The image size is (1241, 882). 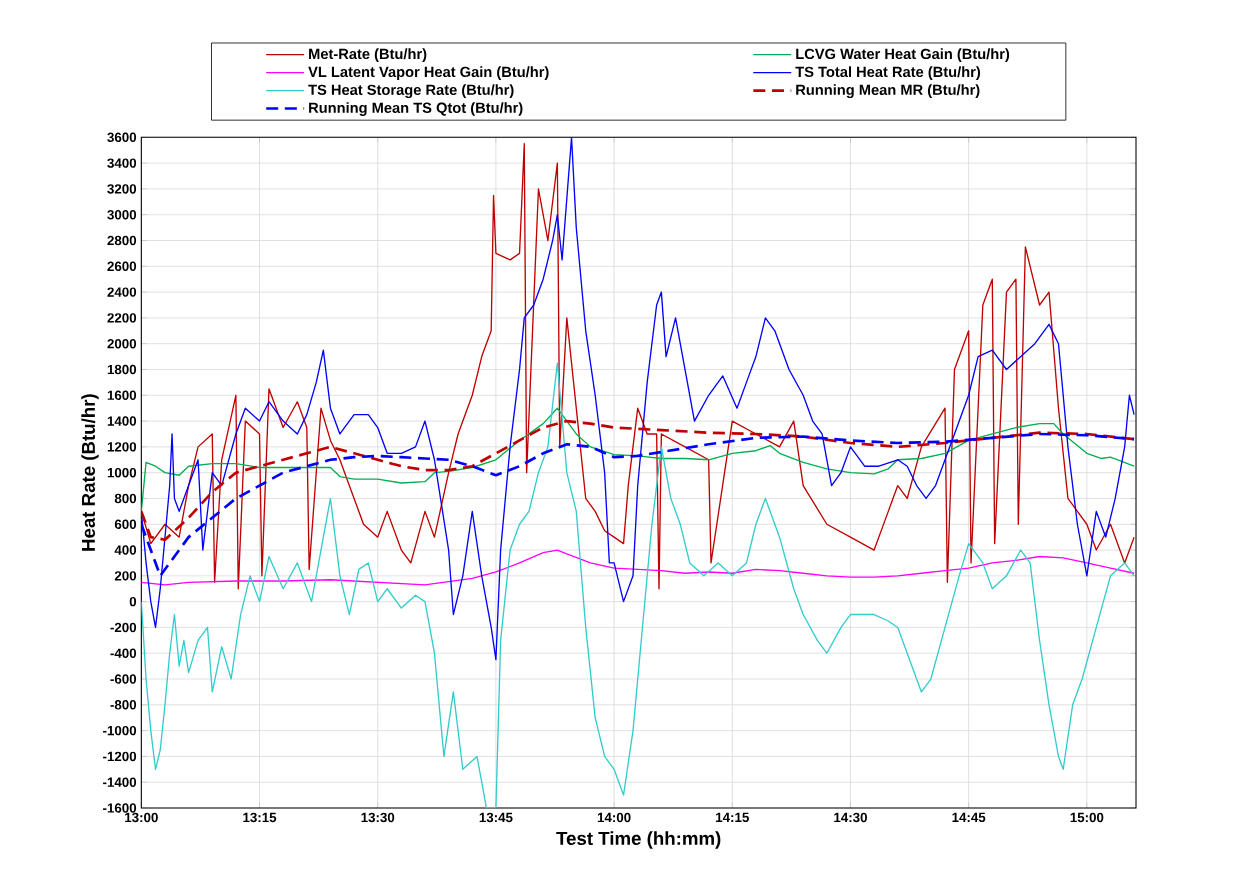 What do you see at coordinates (122, 163) in the screenshot?
I see `y-tick-label: 3400` at bounding box center [122, 163].